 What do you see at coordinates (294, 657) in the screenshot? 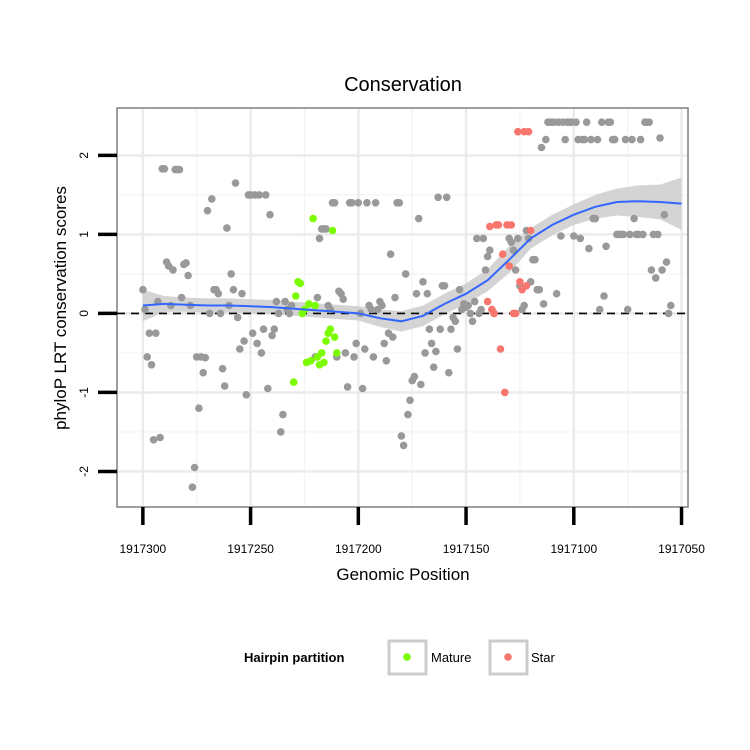
I see `legend-title: Hairpin partition` at bounding box center [294, 657].